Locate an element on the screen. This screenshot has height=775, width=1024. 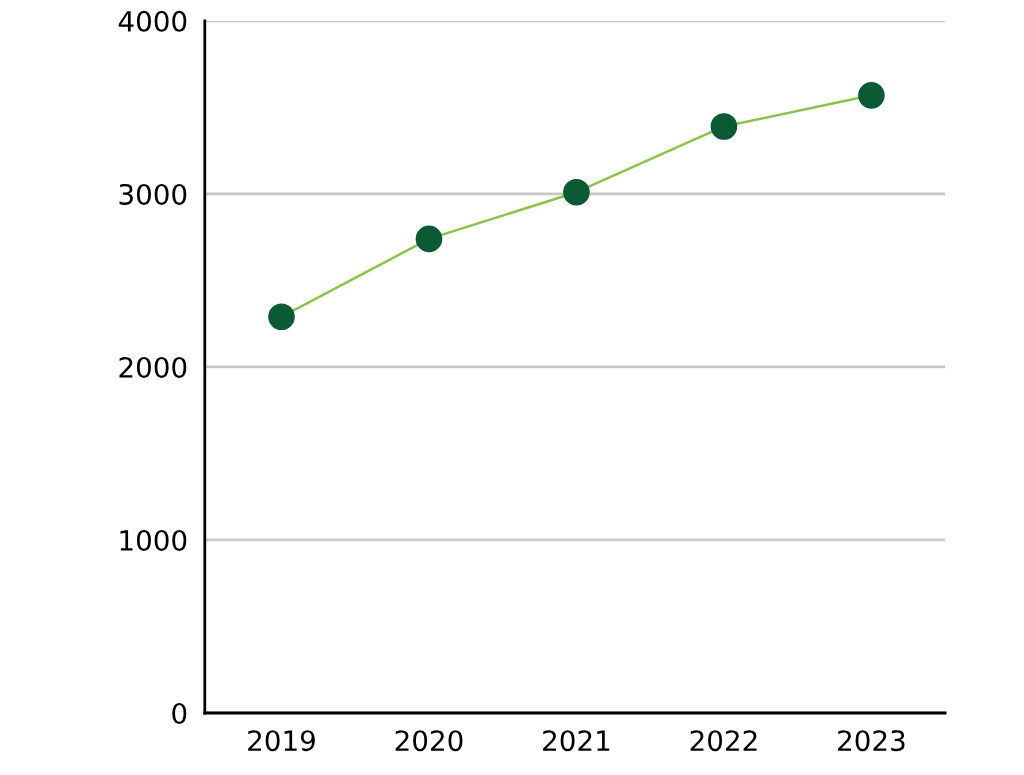
x-tick-label: 2021 is located at coordinates (576, 741).